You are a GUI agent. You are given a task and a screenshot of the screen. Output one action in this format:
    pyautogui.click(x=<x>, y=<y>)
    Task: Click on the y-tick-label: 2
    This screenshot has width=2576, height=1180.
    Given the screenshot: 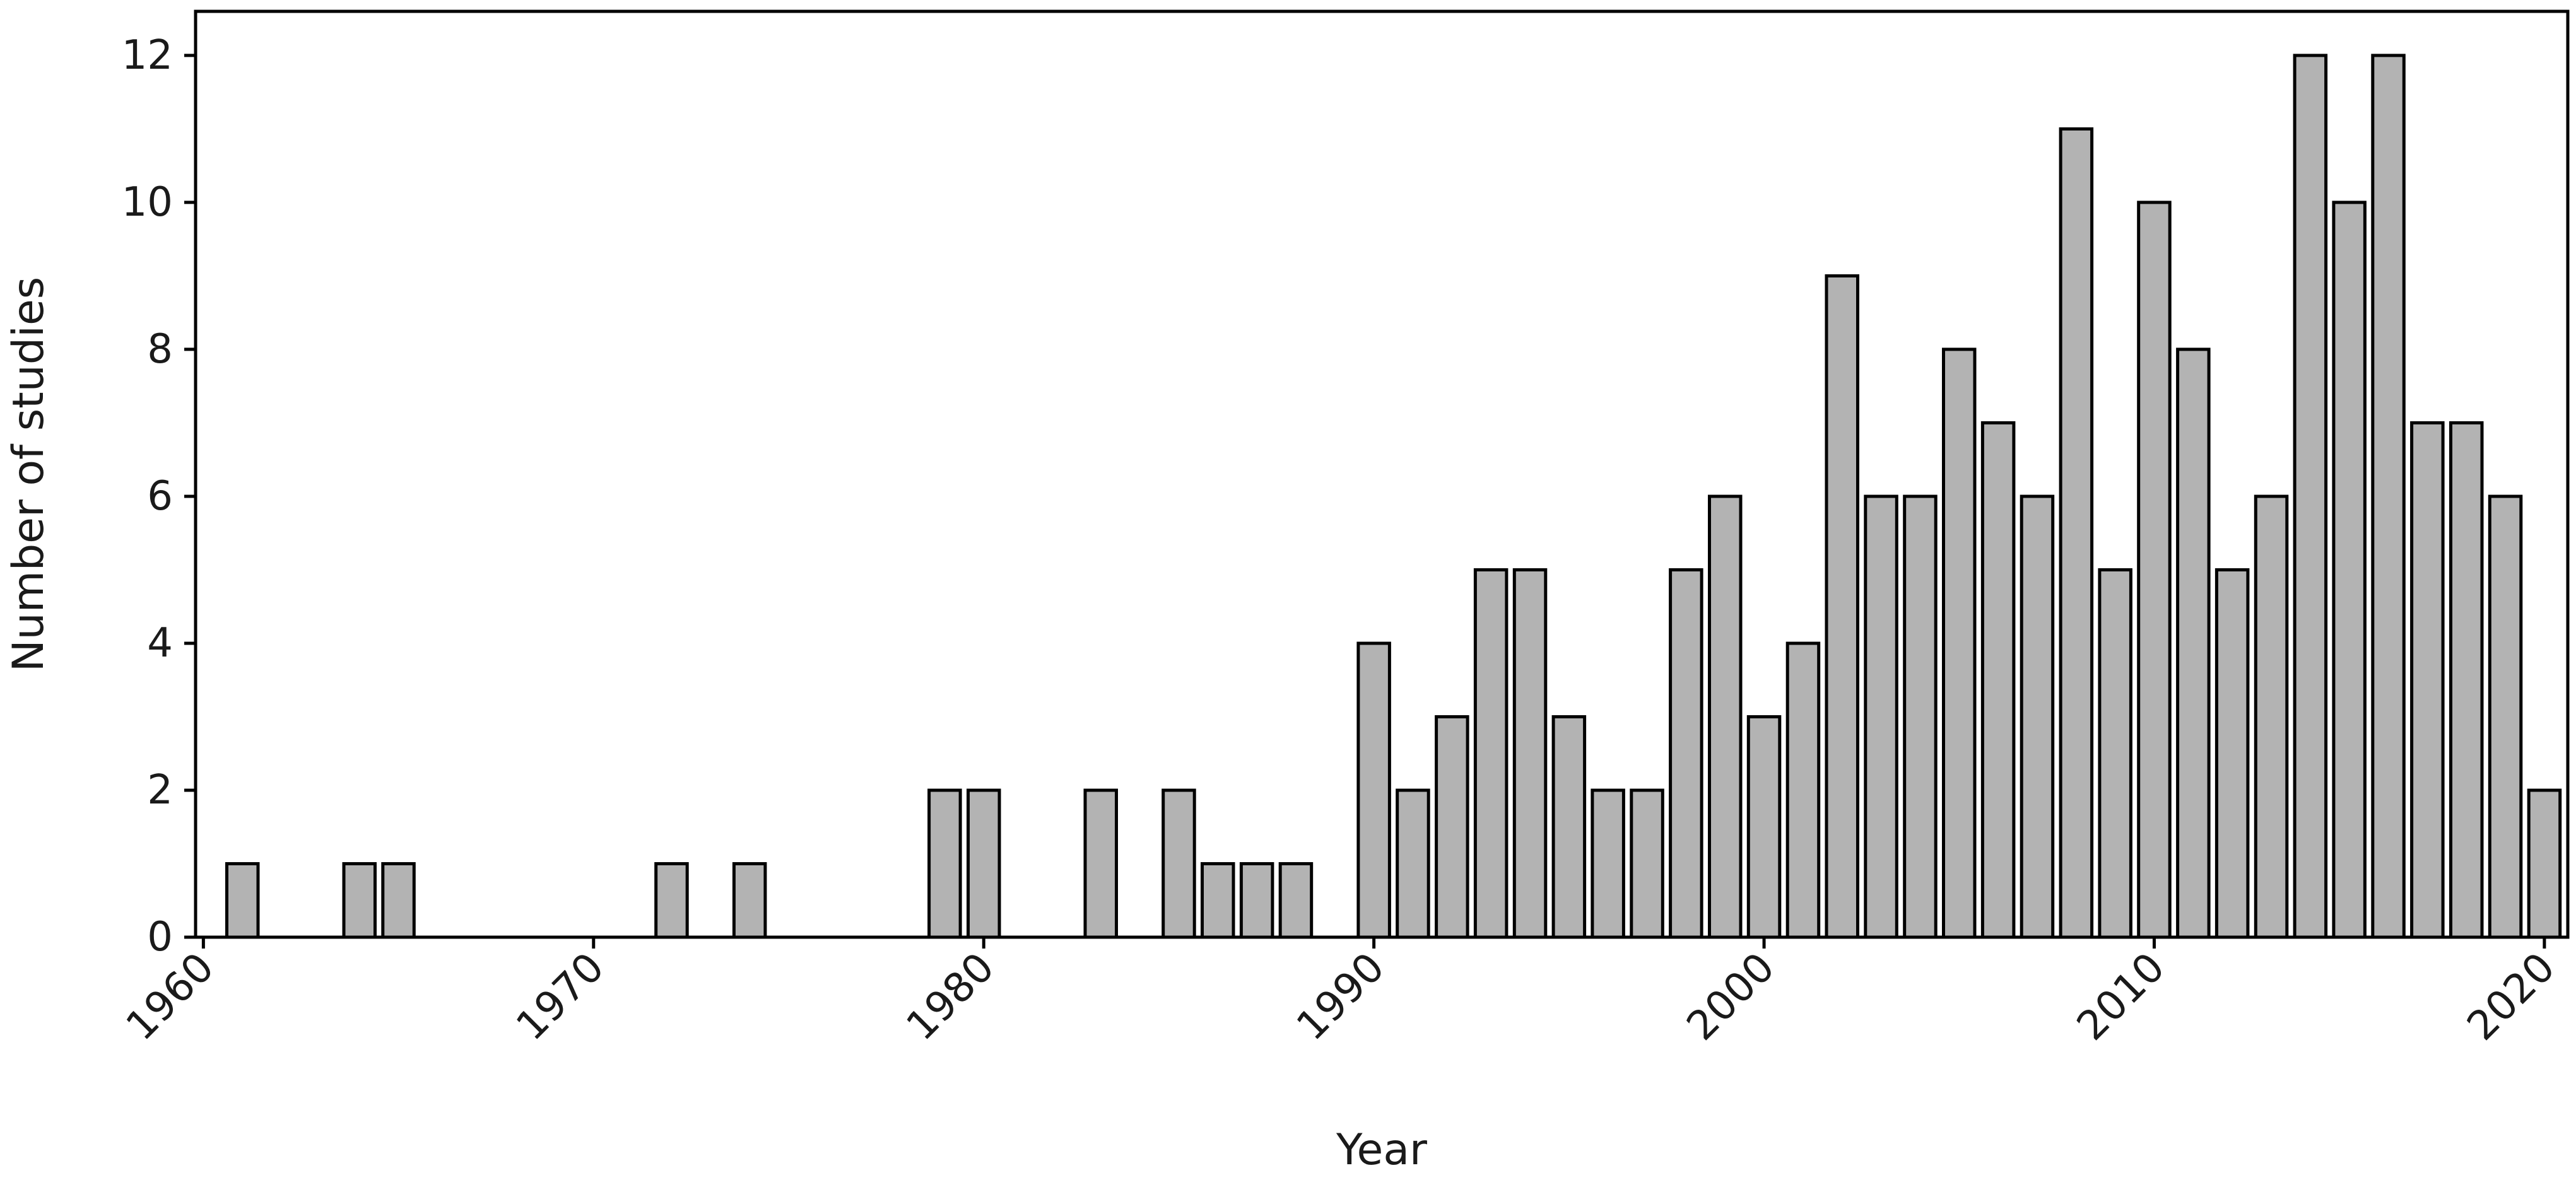 What is the action you would take?
    pyautogui.click(x=160, y=790)
    